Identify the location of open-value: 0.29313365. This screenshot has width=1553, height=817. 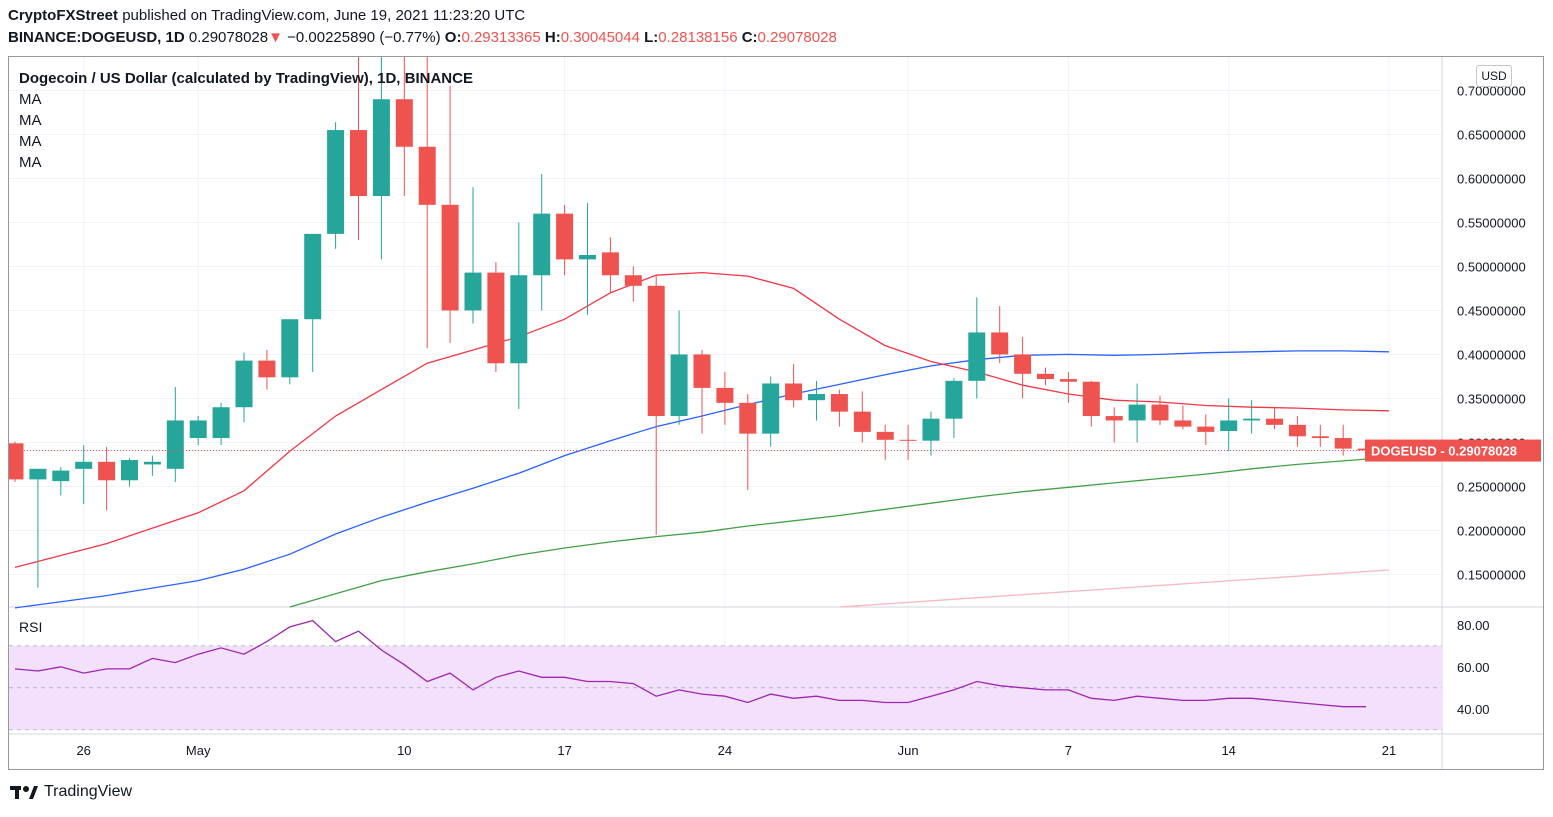
(501, 37).